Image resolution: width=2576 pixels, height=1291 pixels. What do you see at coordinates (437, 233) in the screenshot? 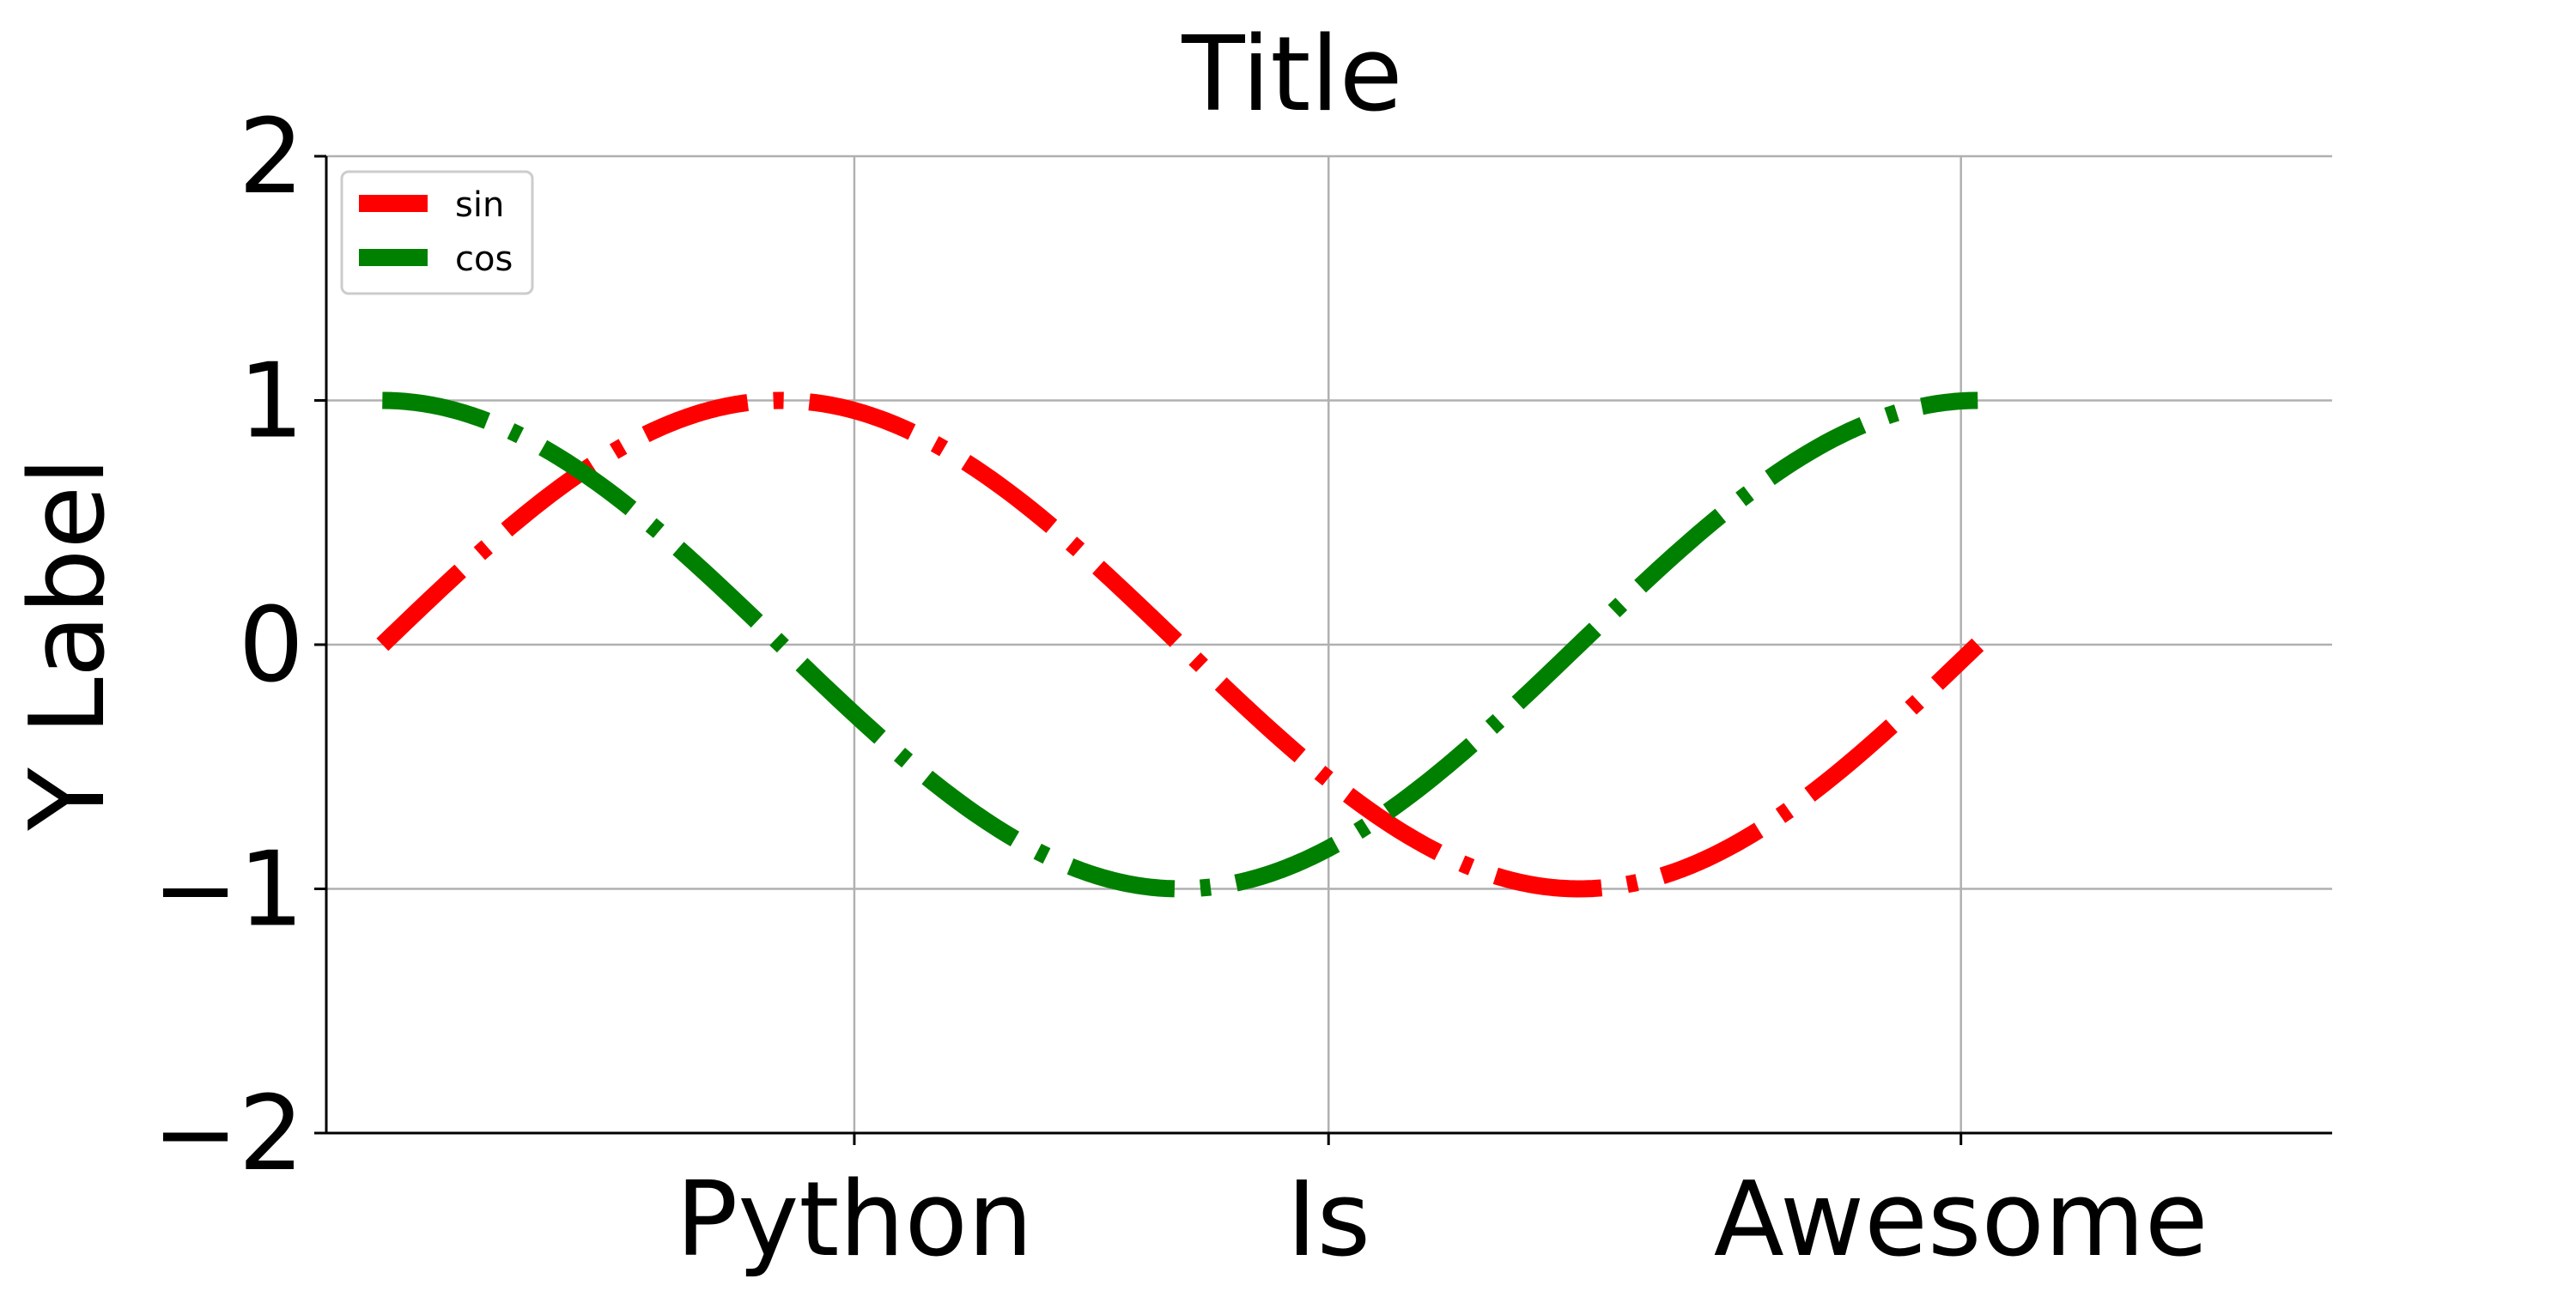
I see `legend: sin cos` at bounding box center [437, 233].